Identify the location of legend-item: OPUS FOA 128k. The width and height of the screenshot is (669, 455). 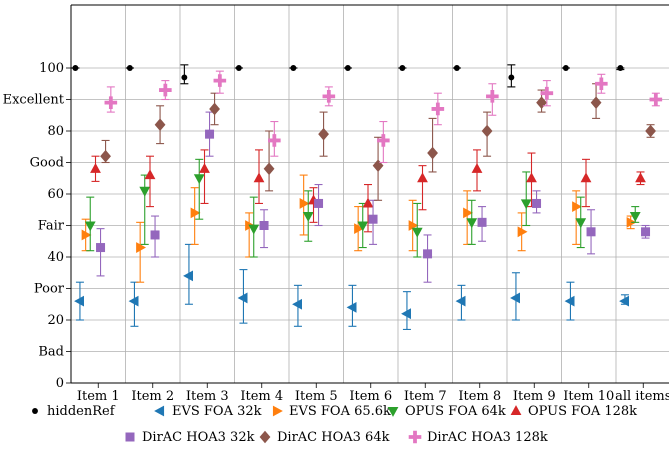
(573, 411).